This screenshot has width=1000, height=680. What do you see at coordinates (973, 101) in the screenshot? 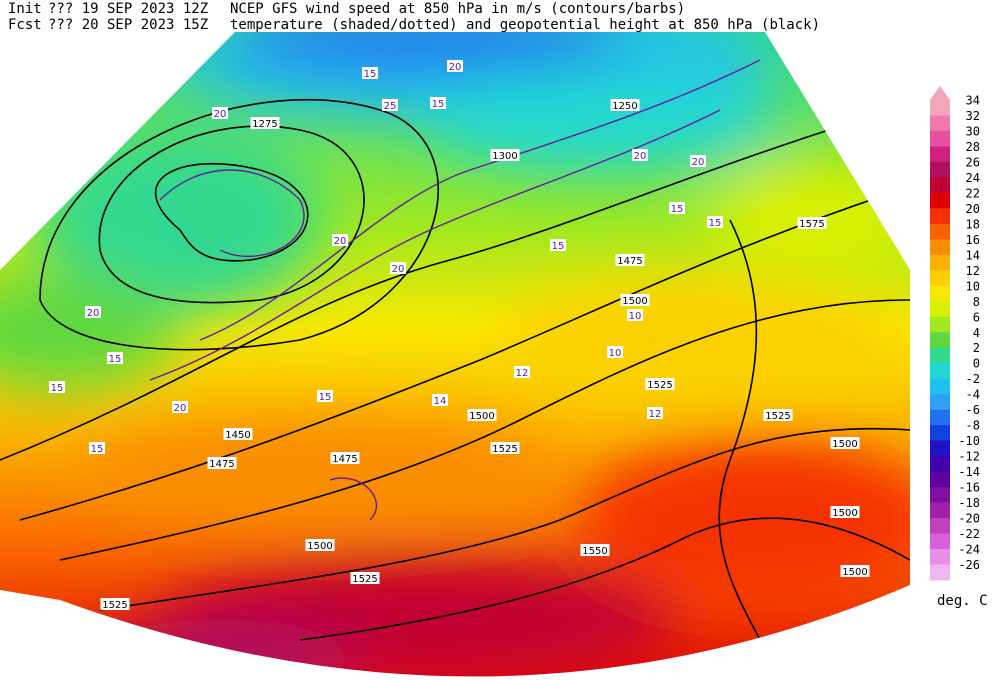
I see `colorbar-label: 34` at bounding box center [973, 101].